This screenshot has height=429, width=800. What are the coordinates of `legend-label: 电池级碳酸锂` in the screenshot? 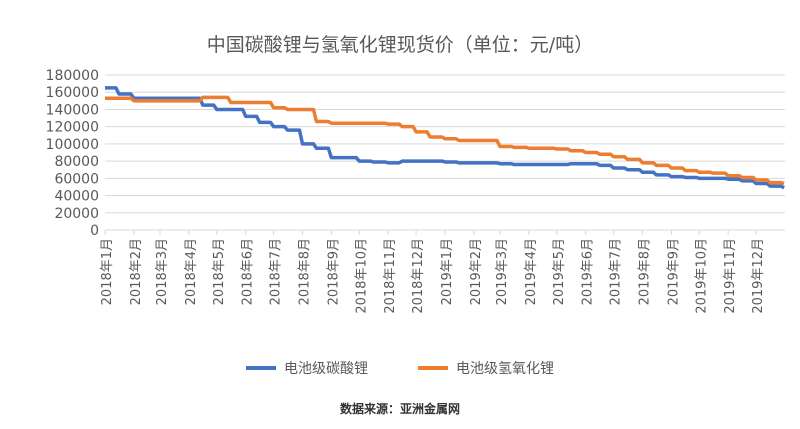 It's located at (326, 369).